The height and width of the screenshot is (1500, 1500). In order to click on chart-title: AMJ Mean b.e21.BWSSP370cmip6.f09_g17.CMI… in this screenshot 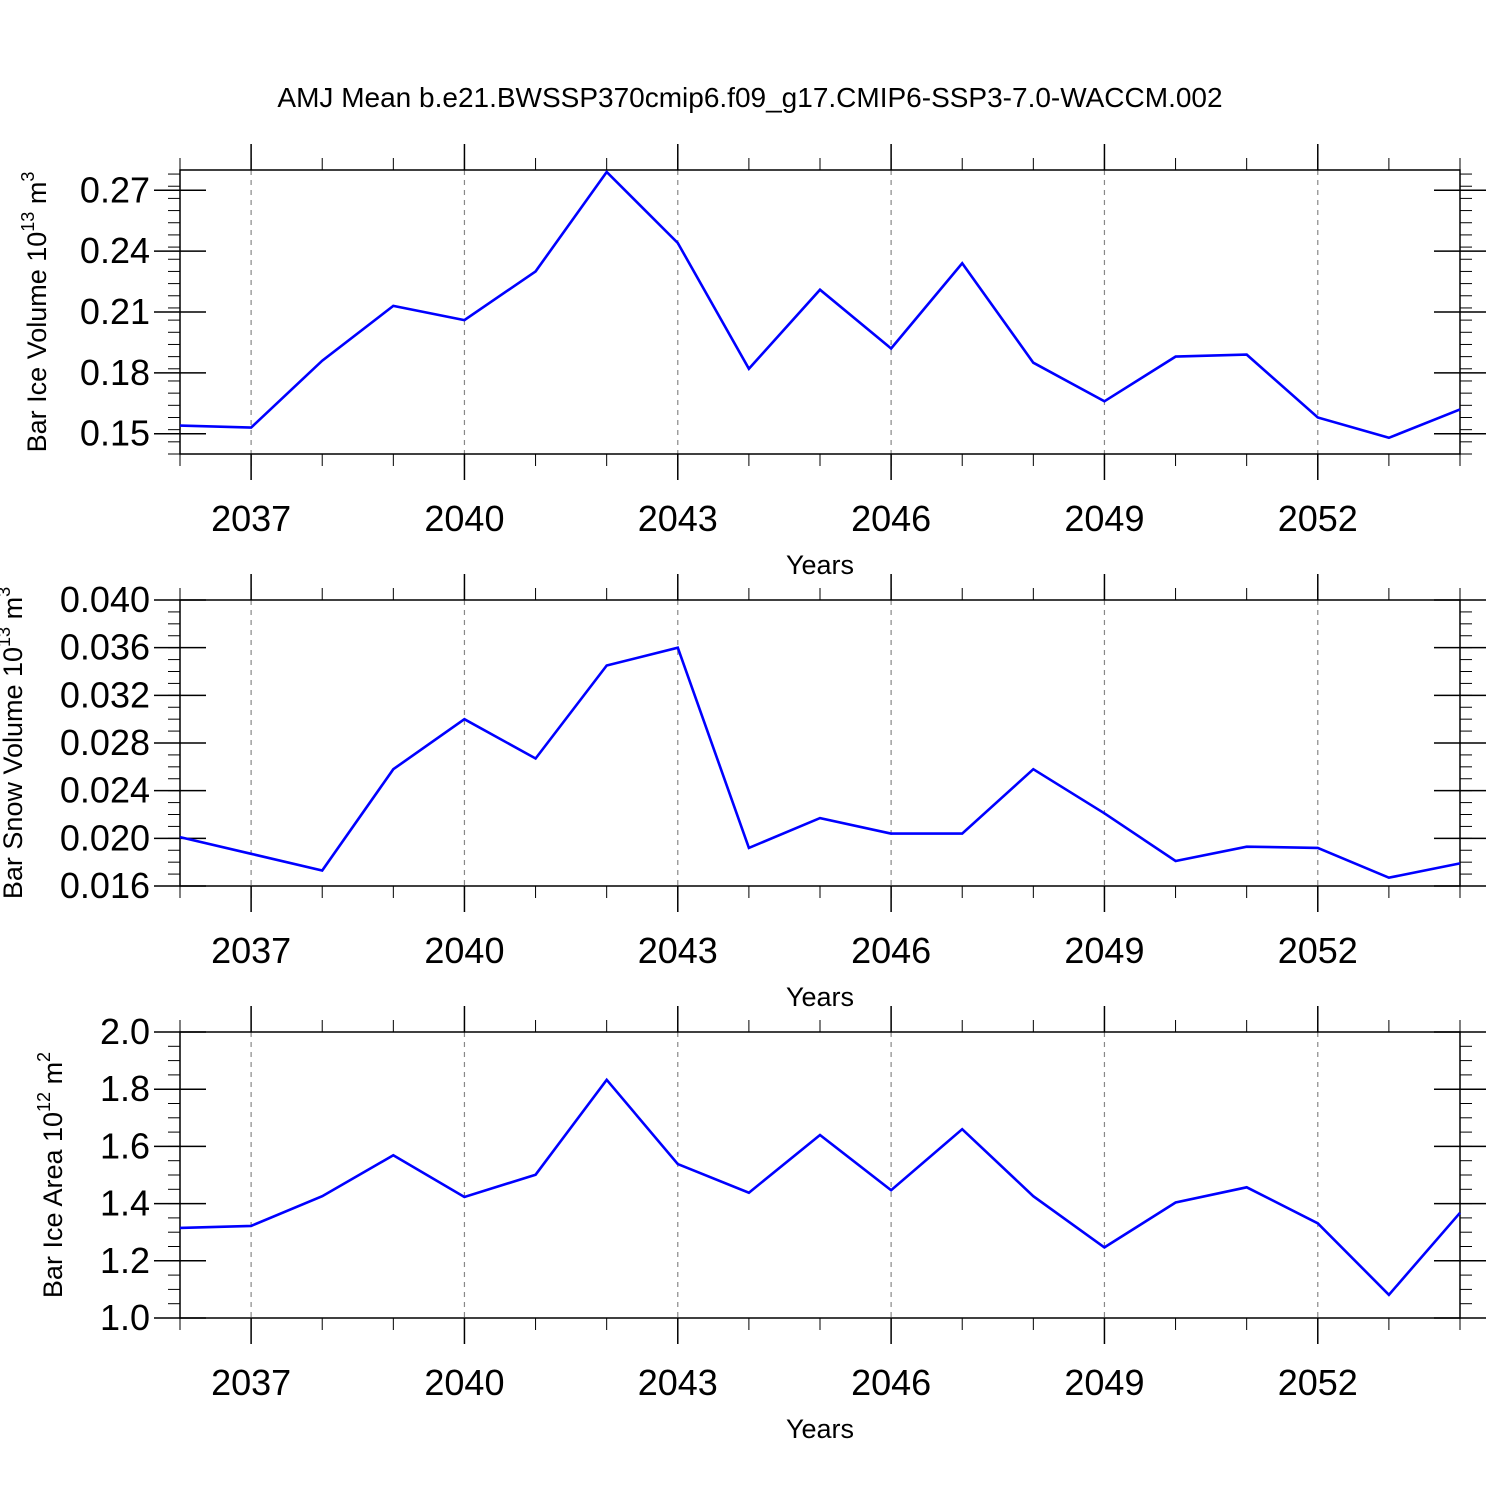, I will do `click(749, 97)`.